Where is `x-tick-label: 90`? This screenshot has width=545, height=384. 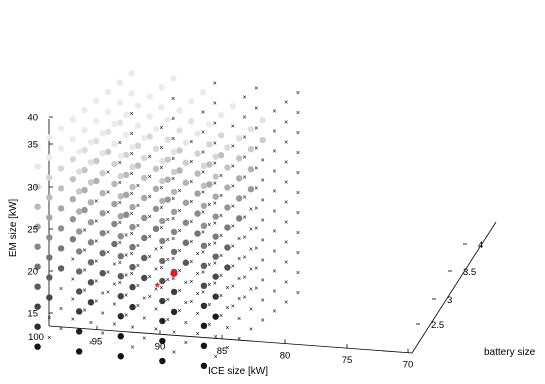
x-tick-label: 90 is located at coordinates (160, 346).